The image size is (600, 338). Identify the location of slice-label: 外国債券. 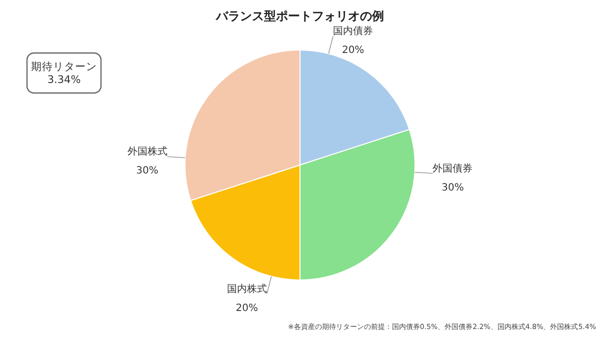
(452, 168).